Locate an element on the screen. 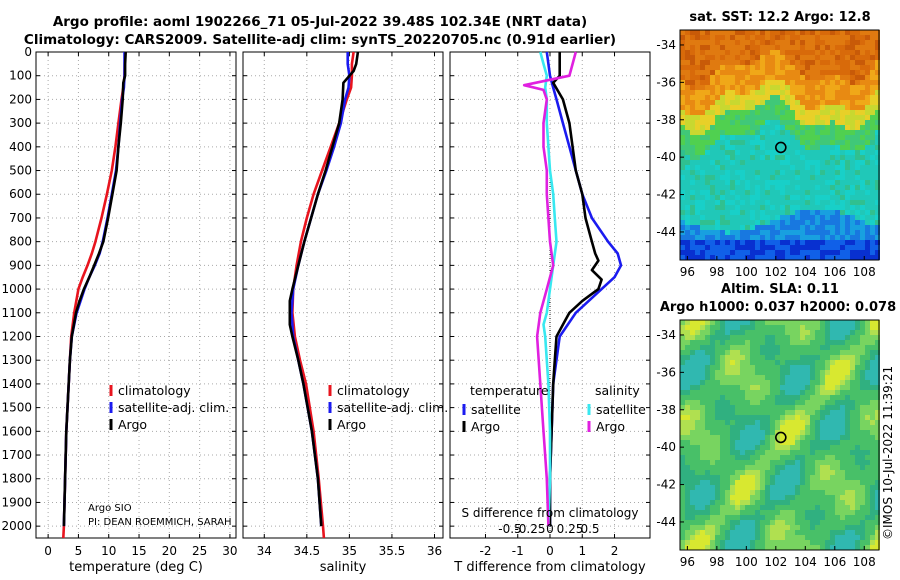 The width and height of the screenshot is (900, 580). salinity-tick-label: 0 is located at coordinates (550, 529).